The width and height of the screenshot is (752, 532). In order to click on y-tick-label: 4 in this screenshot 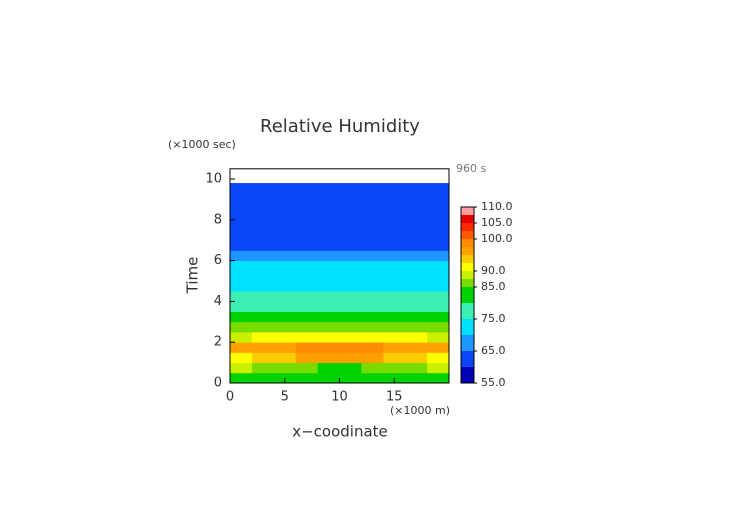, I will do `click(218, 301)`.